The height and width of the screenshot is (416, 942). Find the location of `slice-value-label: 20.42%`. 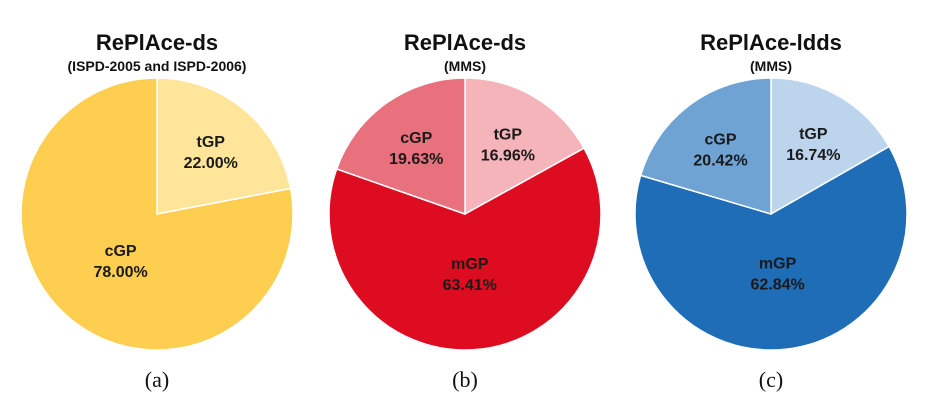

slice-value-label: 20.42% is located at coordinates (720, 160).